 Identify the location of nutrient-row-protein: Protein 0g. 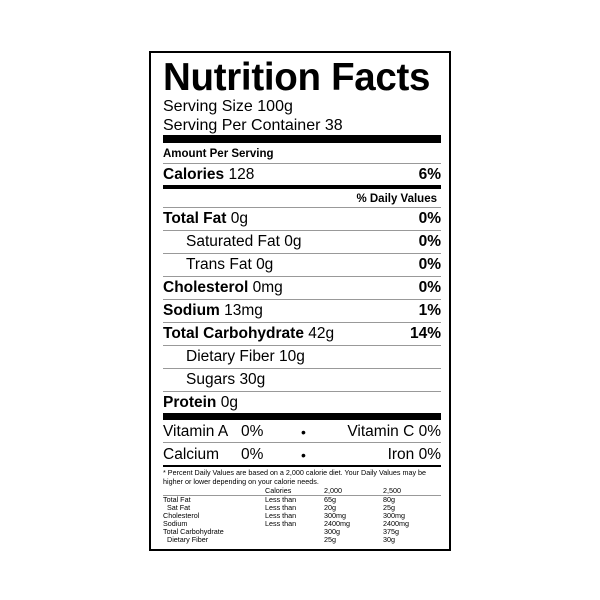
(302, 402).